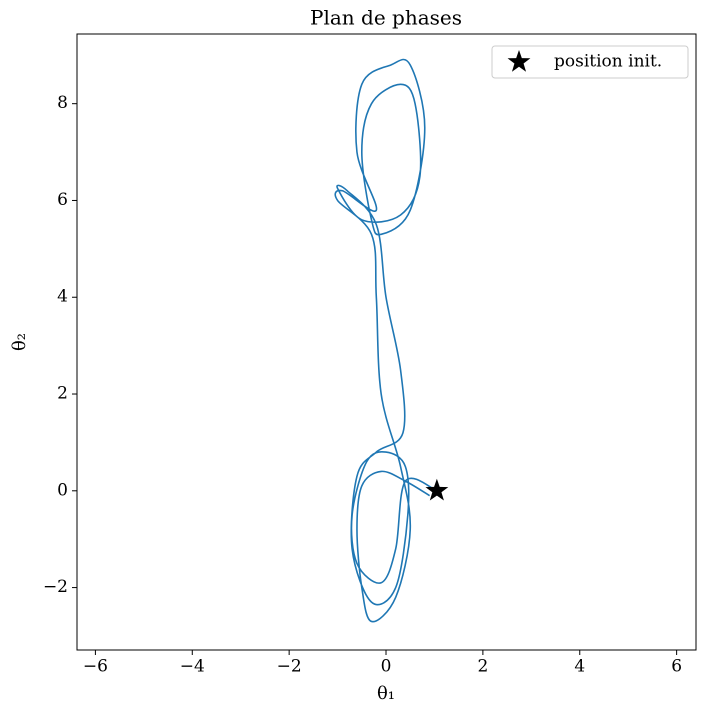 The width and height of the screenshot is (706, 720). Describe the element at coordinates (482, 667) in the screenshot. I see `x-tick-label: 2` at that location.